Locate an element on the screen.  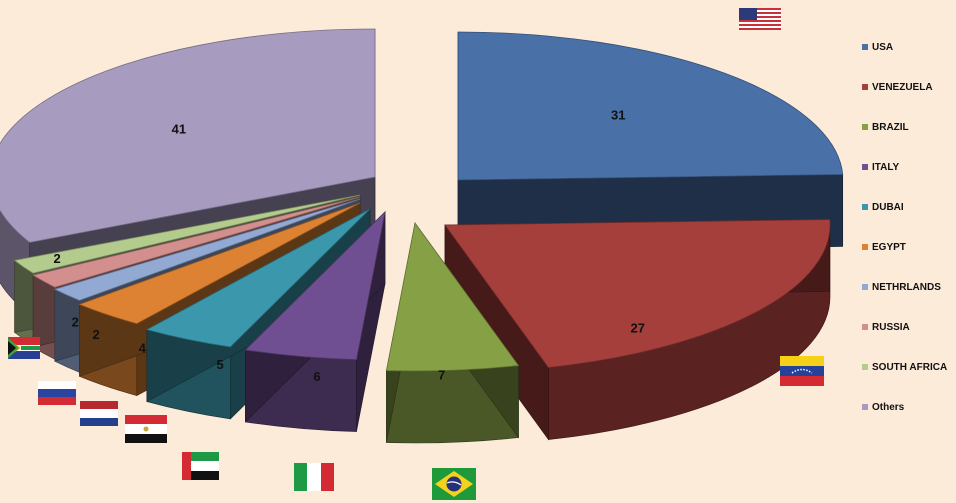
legend-item-others: Others is located at coordinates (883, 407).